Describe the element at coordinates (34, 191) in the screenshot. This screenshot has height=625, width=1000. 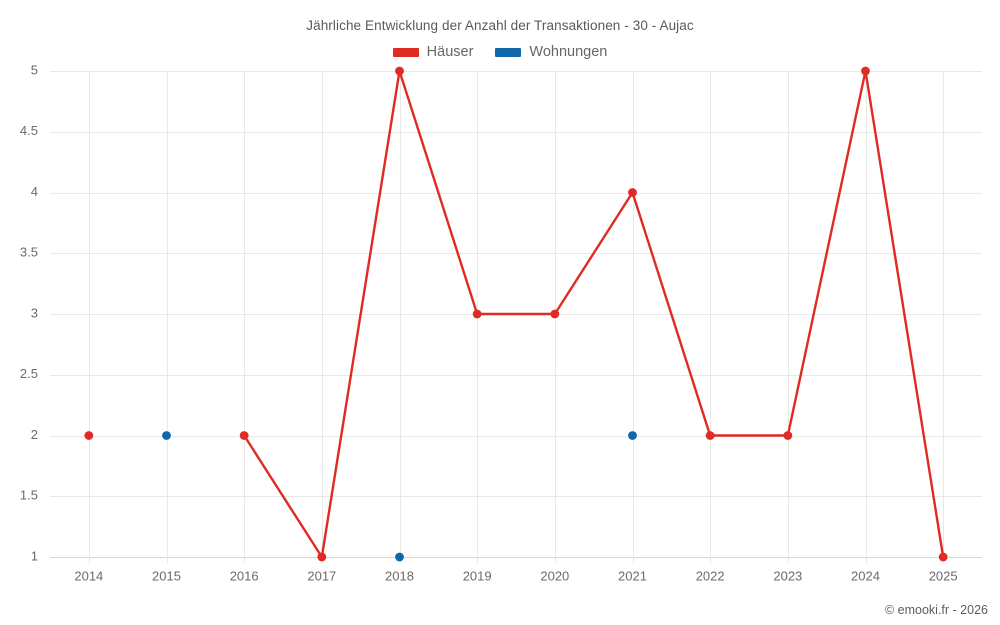
I see `y-tick-label: 4` at that location.